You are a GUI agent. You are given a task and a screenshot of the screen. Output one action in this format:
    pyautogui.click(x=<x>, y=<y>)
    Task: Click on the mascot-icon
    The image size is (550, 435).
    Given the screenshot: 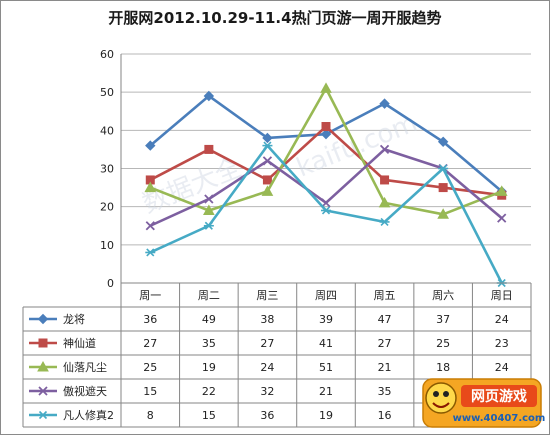 What is the action you would take?
    pyautogui.click(x=441, y=398)
    